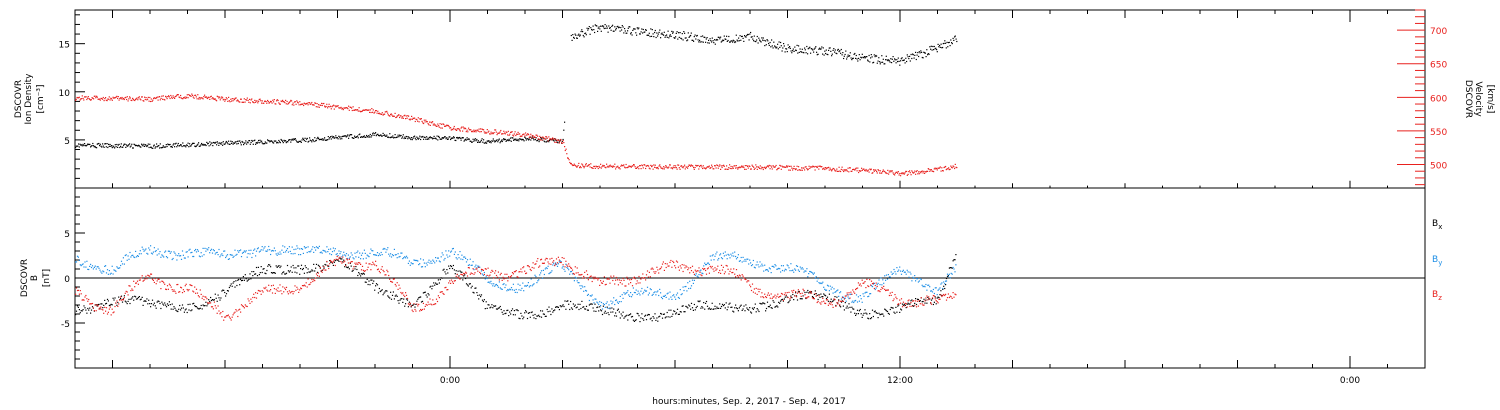  I want to click on top-left-ylabel-line2: Ion Density, so click(29, 99).